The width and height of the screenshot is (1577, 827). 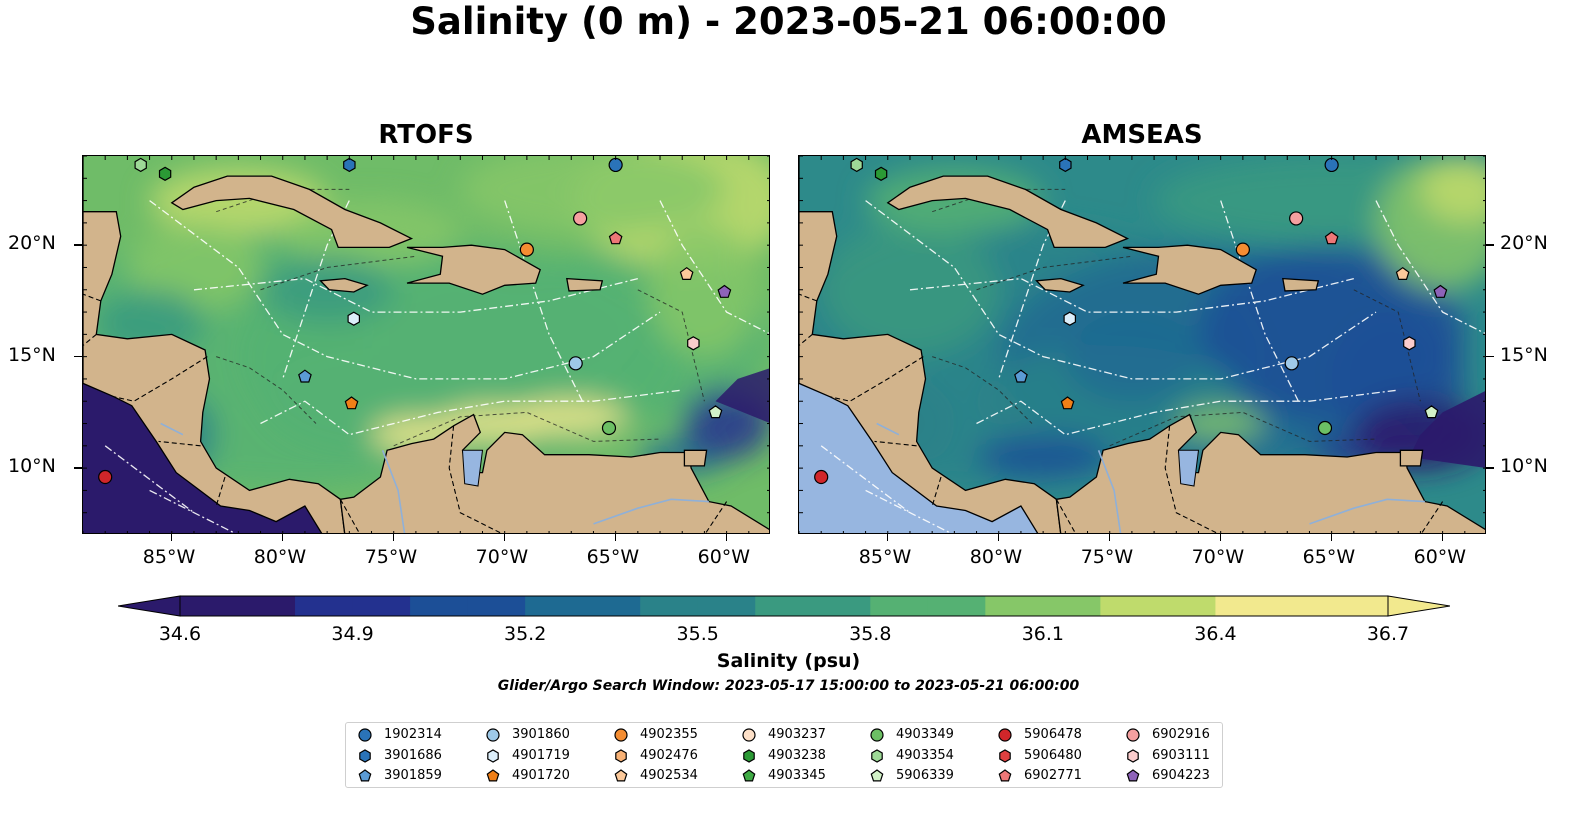 I want to click on colorbar-tick-label: 36.7, so click(x=1388, y=634).